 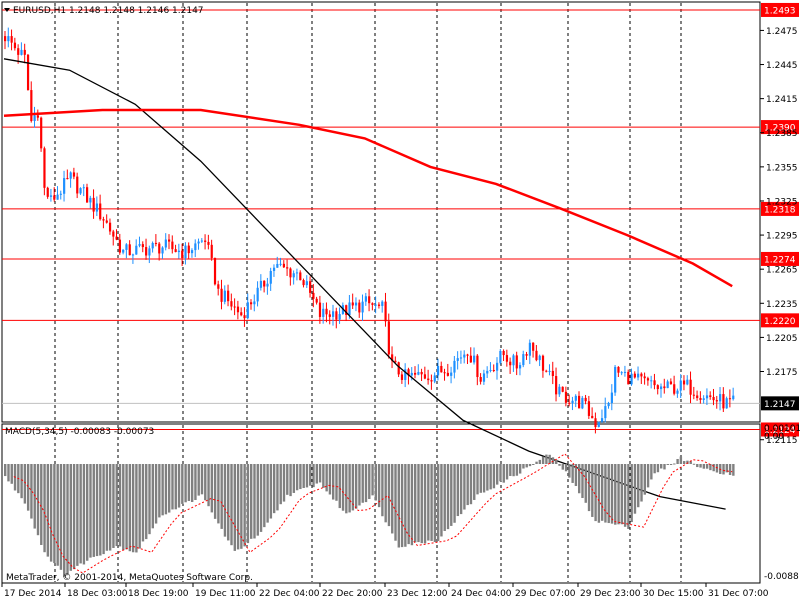 What do you see at coordinates (782, 271) in the screenshot?
I see `y-tick-label: 1.2265` at bounding box center [782, 271].